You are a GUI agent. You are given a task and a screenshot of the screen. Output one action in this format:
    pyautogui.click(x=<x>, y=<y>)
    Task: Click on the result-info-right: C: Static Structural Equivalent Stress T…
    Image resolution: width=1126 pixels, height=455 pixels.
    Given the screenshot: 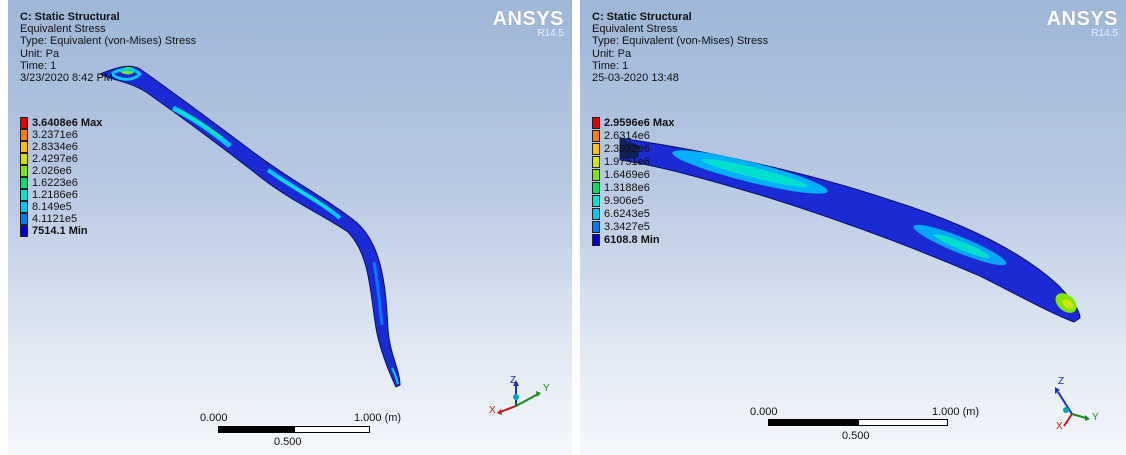 What is the action you would take?
    pyautogui.click(x=680, y=47)
    